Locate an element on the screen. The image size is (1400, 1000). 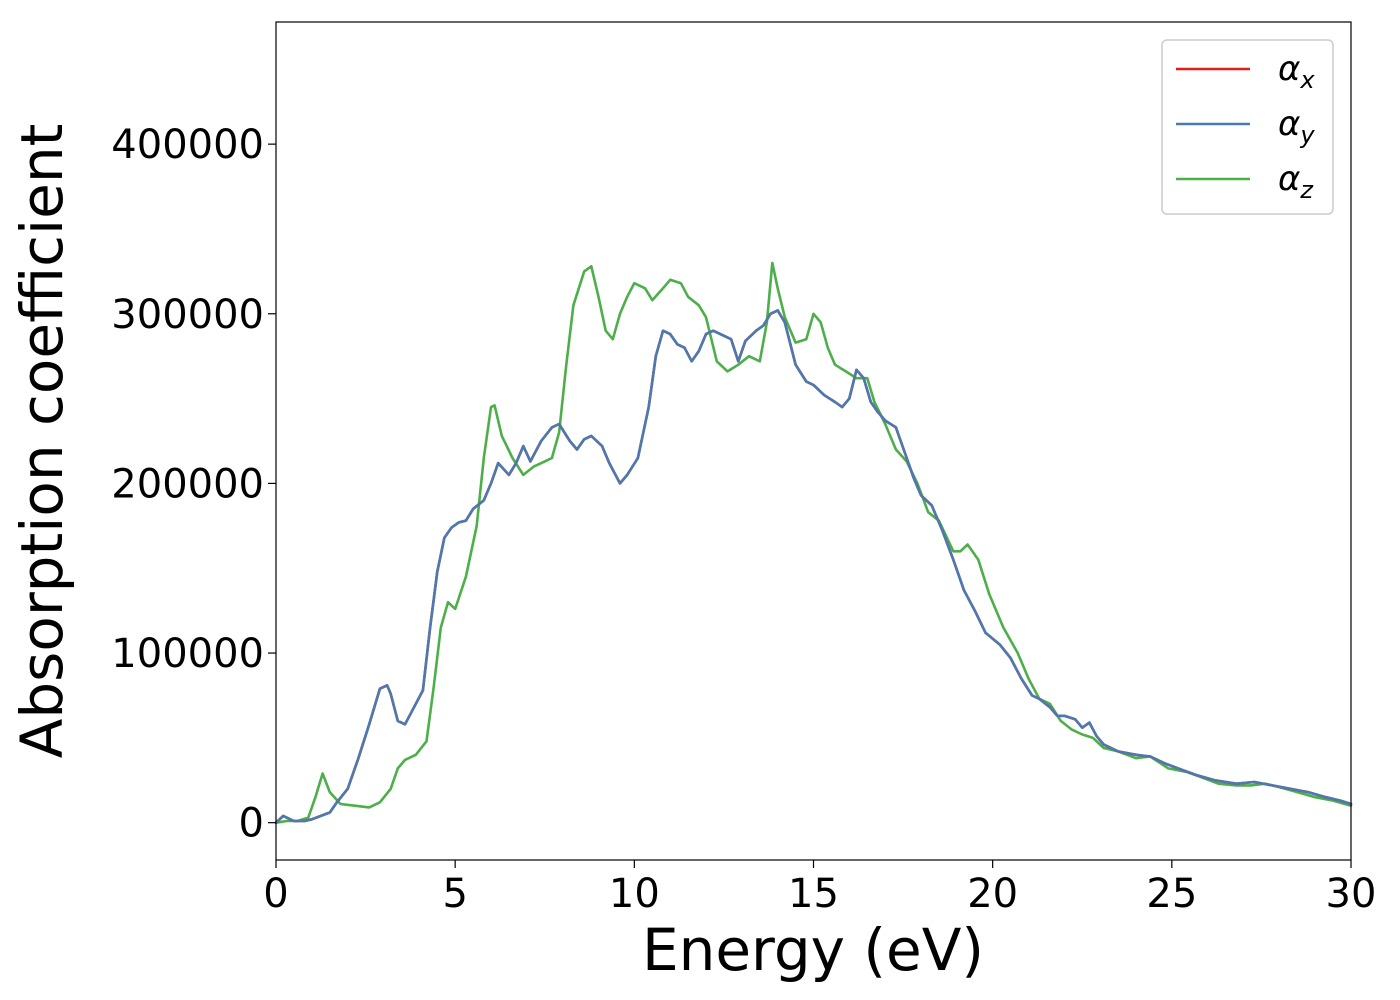
x-tick-label: 10 is located at coordinates (634, 894).